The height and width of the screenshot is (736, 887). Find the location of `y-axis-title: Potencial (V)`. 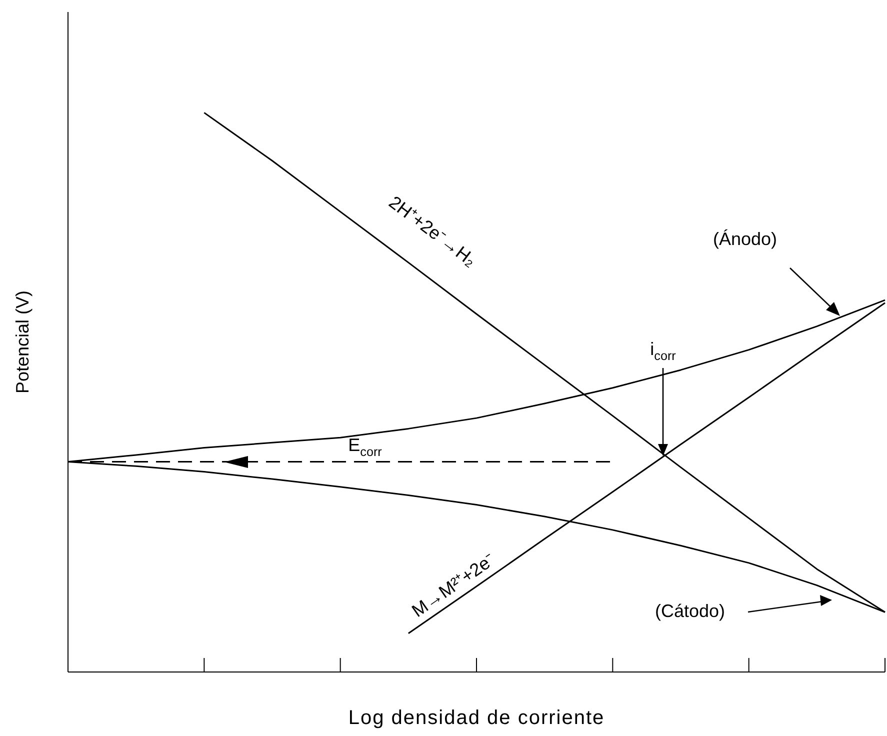

y-axis-title: Potencial (V) is located at coordinates (22, 342).